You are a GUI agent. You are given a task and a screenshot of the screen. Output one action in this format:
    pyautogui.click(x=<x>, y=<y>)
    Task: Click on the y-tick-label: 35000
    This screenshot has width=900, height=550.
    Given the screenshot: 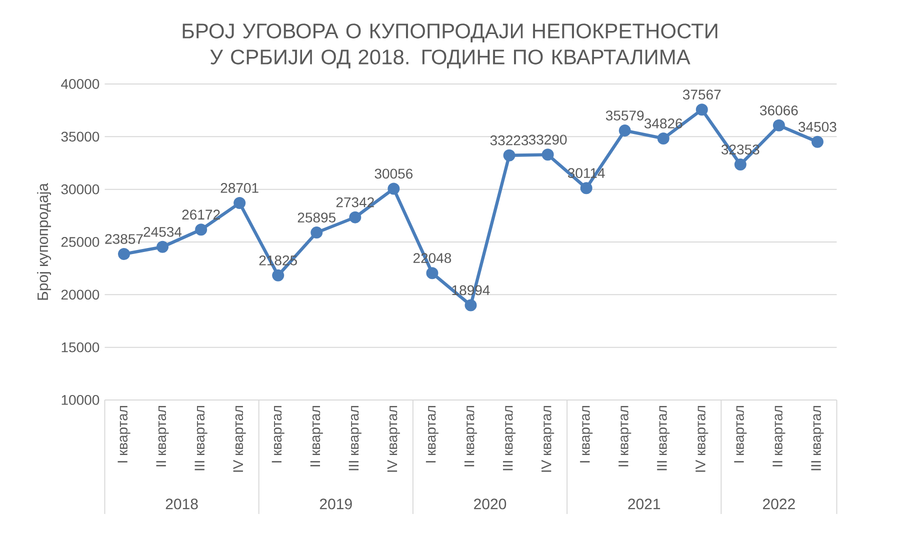 What is the action you would take?
    pyautogui.click(x=80, y=137)
    